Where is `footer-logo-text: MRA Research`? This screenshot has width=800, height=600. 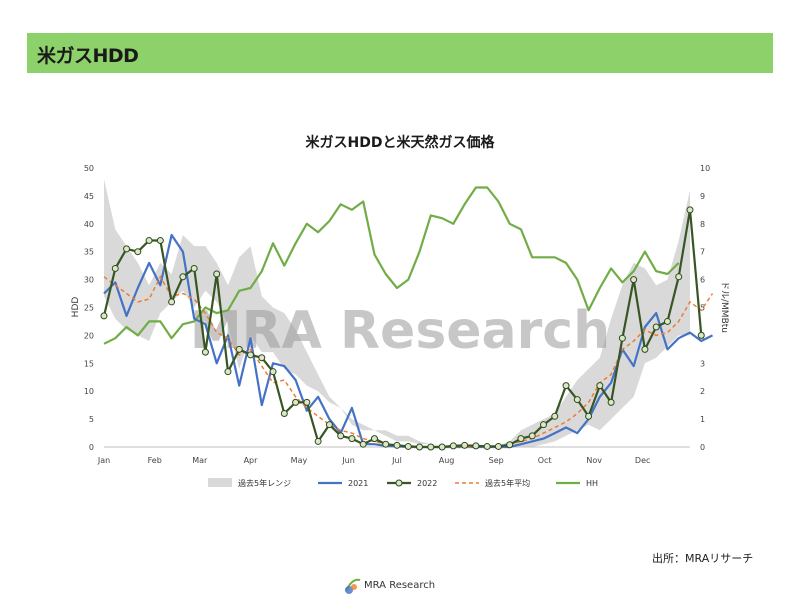 footer-logo-text: MRA Research is located at coordinates (400, 585).